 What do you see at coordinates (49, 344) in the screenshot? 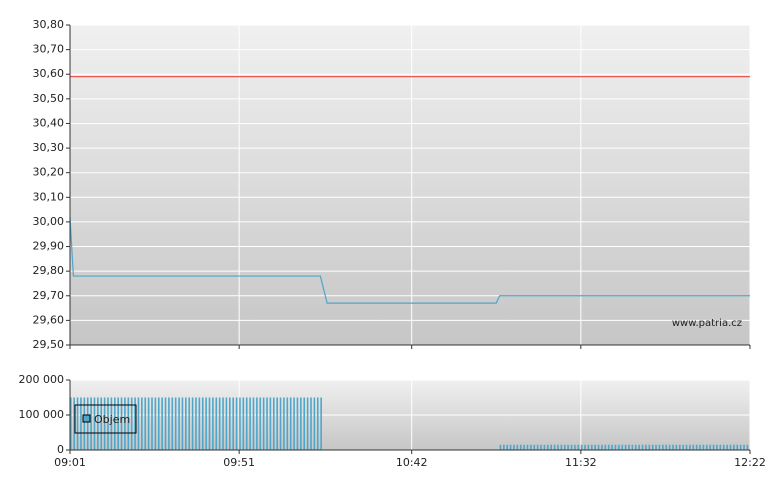
I see `y-tick-label: 29,50` at bounding box center [49, 344].